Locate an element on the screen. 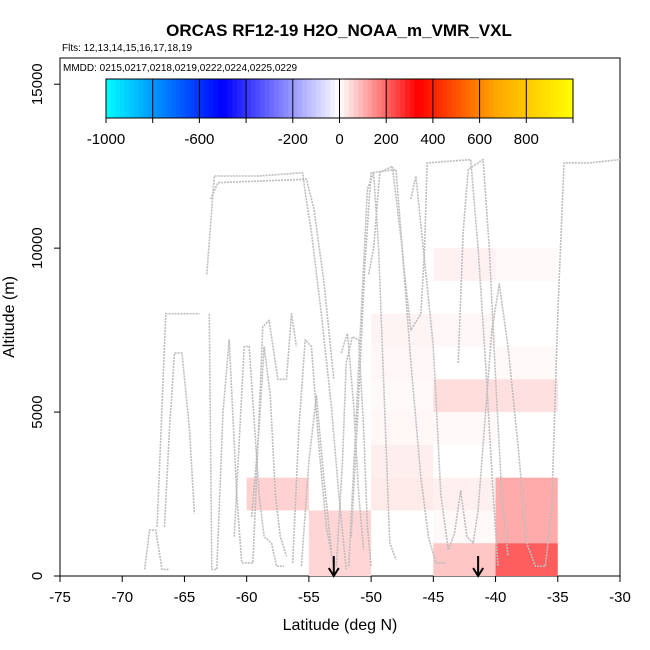 The image size is (650, 650). y-tick-label: 5000 is located at coordinates (37, 411).